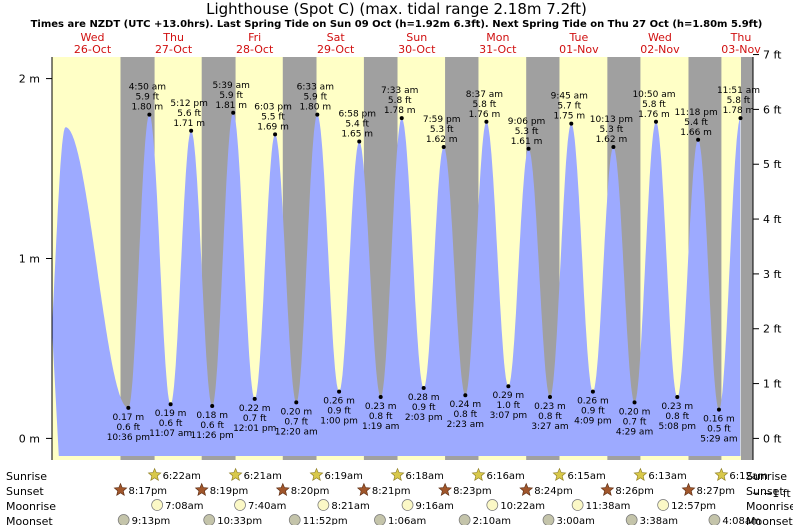 The width and height of the screenshot is (793, 525). What do you see at coordinates (344, 476) in the screenshot?
I see `astro-time: 6:19am` at bounding box center [344, 476].